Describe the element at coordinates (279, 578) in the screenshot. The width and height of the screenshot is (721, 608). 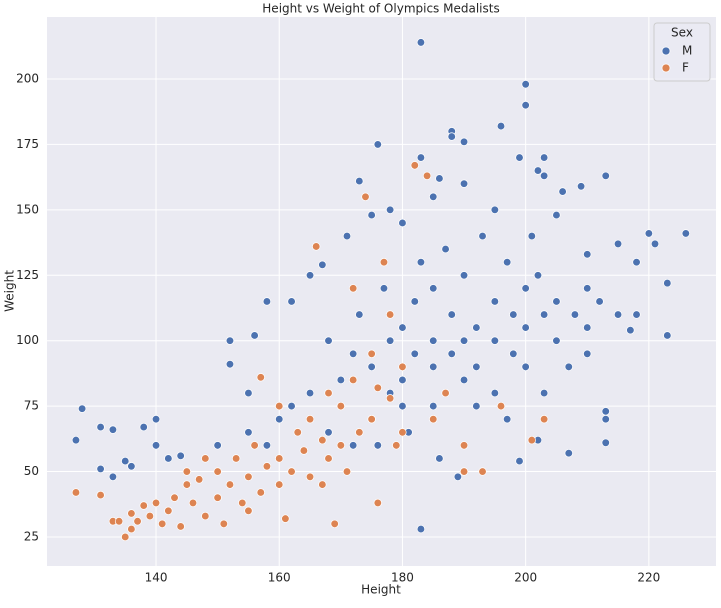
I see `x-tick-label: 160` at that location.